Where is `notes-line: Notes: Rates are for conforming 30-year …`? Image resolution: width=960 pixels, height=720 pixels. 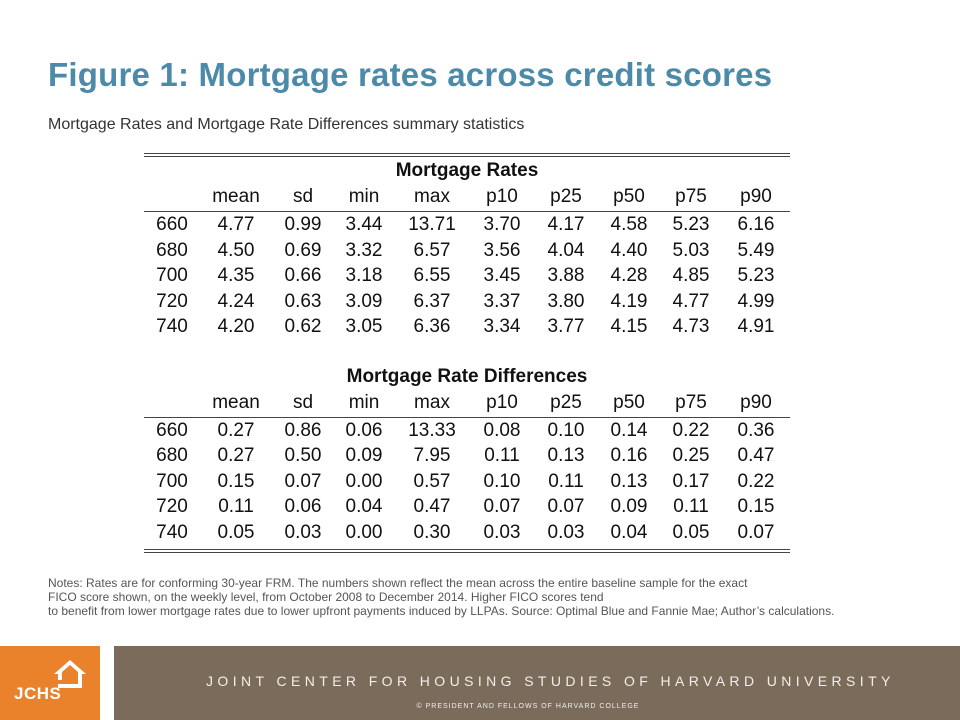 notes-line: Notes: Rates are for conforming 30-year … is located at coordinates (398, 583).